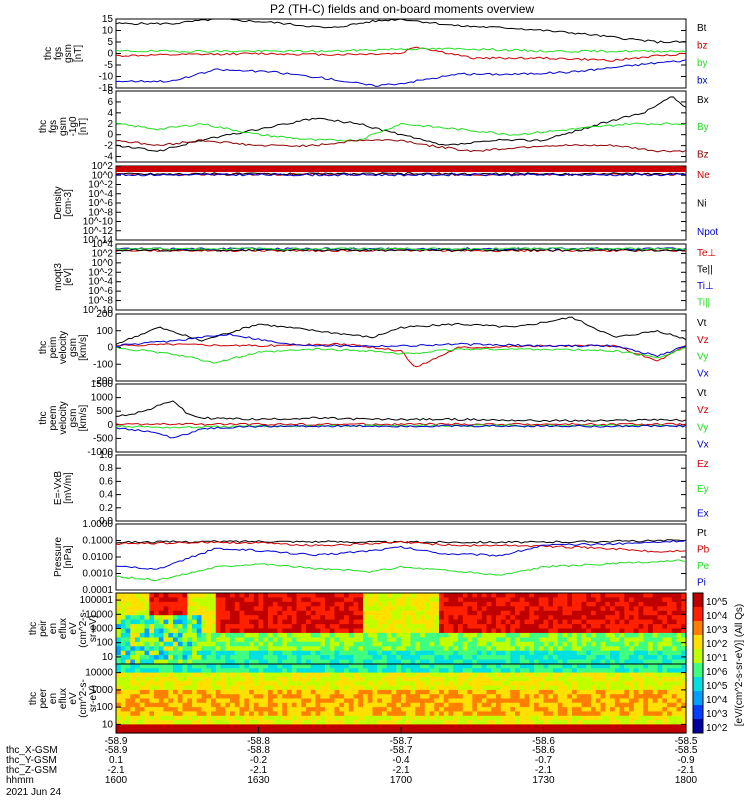 The image size is (750, 800). What do you see at coordinates (401, 780) in the screenshot?
I see `x-row-value: 1700` at bounding box center [401, 780].